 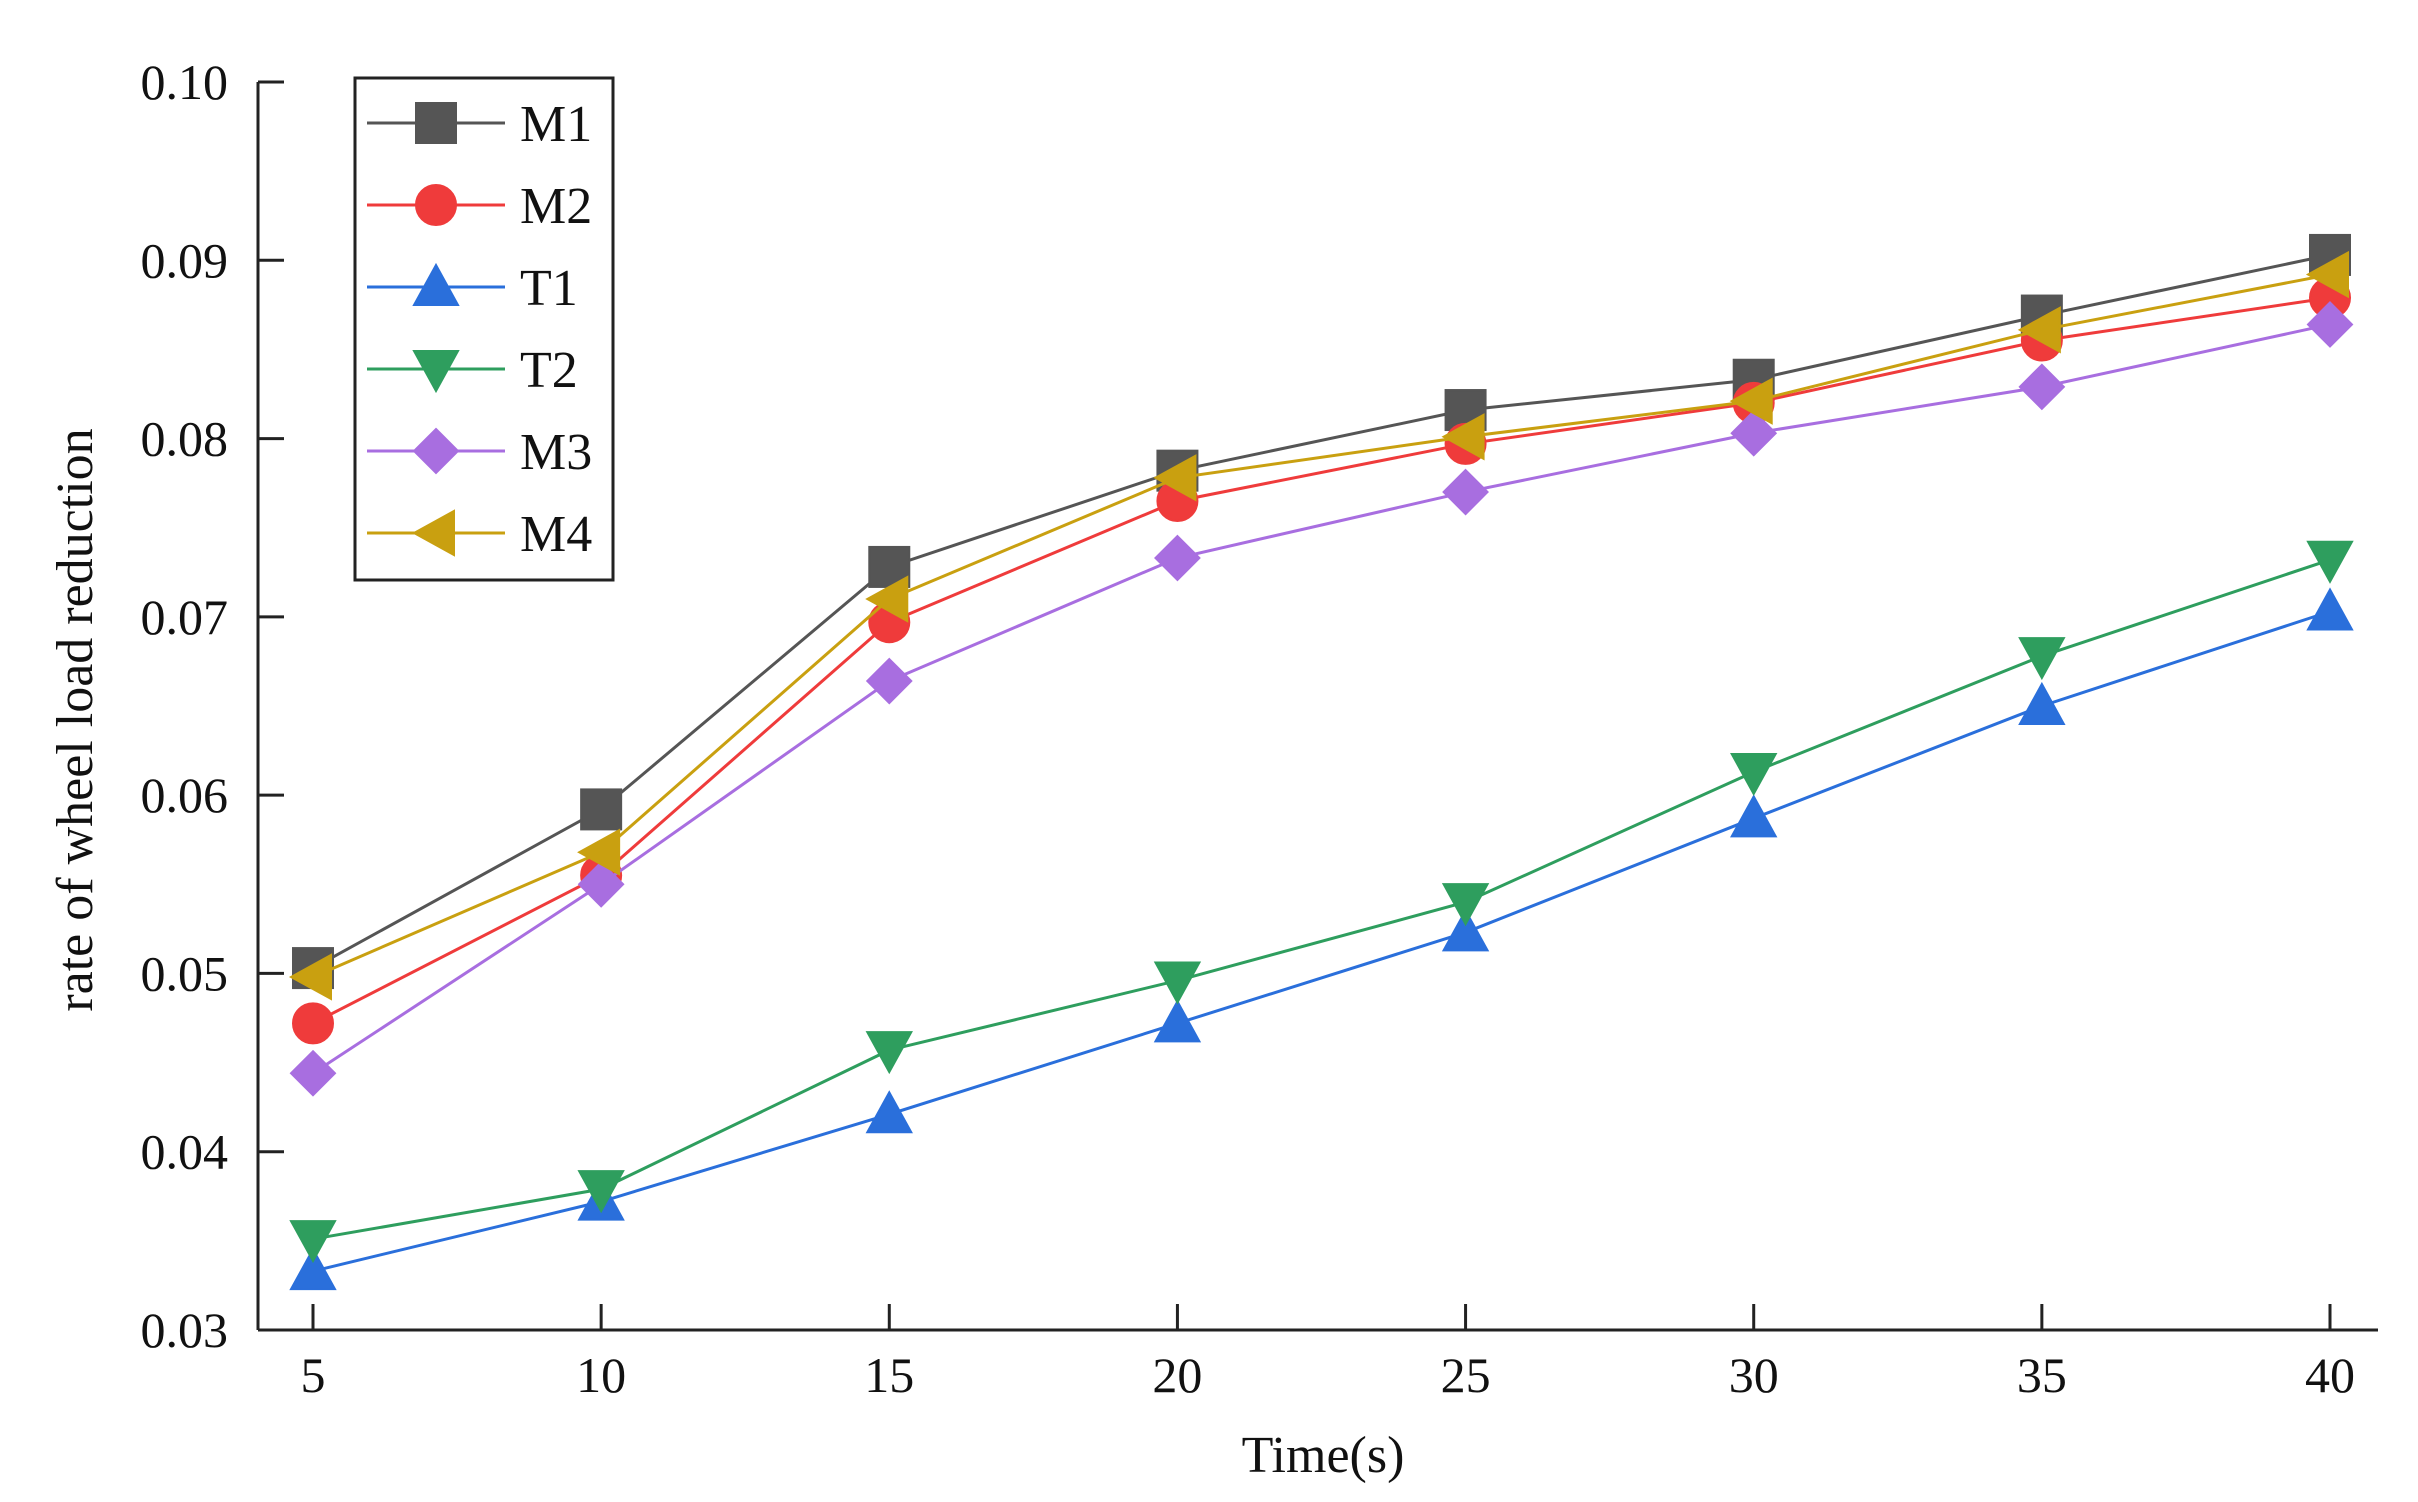 I want to click on y-tick-label: 0.07, so click(x=185, y=617).